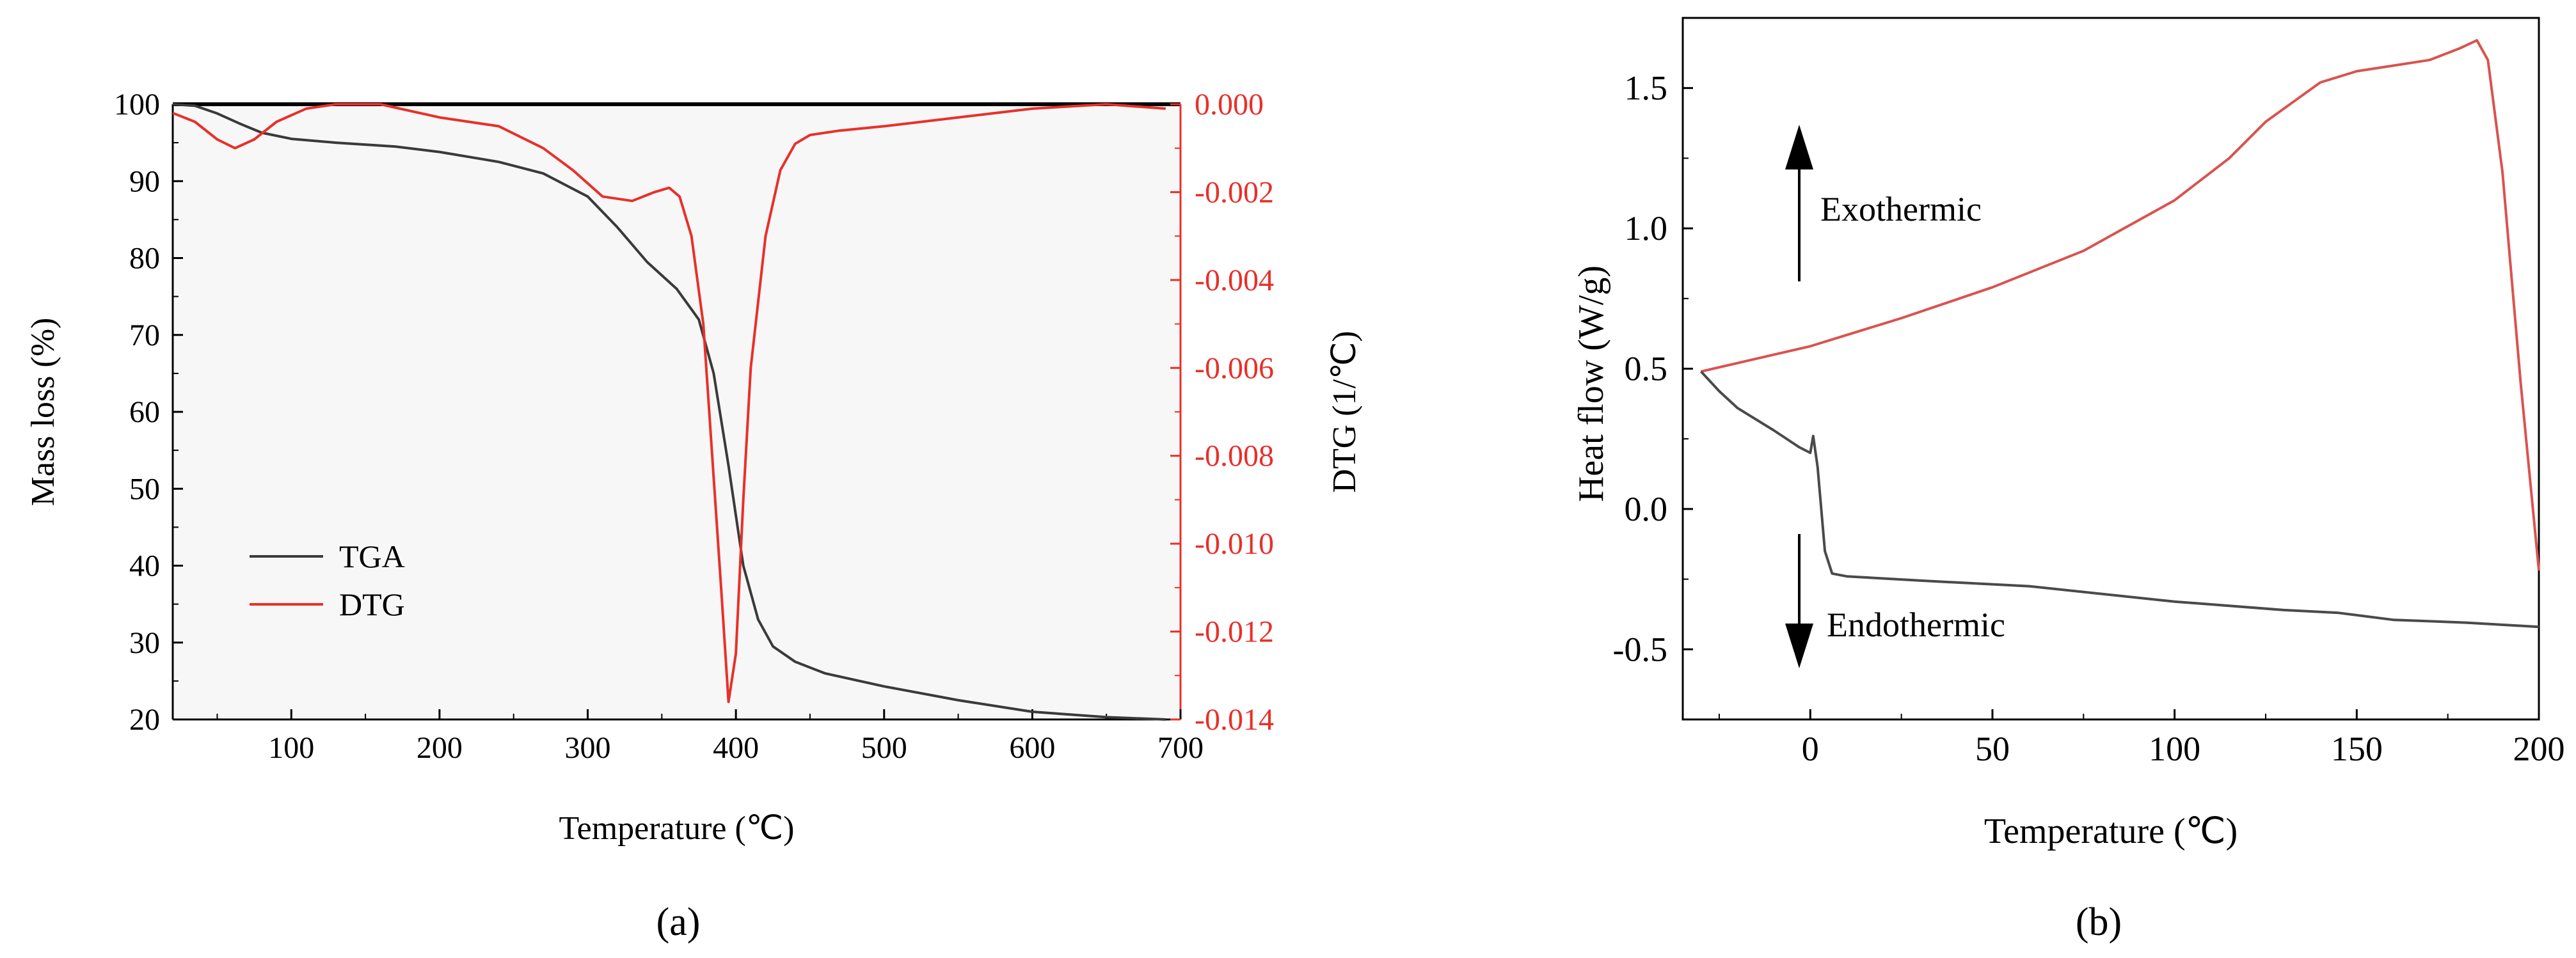 The image size is (2576, 958). What do you see at coordinates (710, 737) in the screenshot?
I see `chart-a-x-ticks: 100 200 300 400 500 600 700` at bounding box center [710, 737].